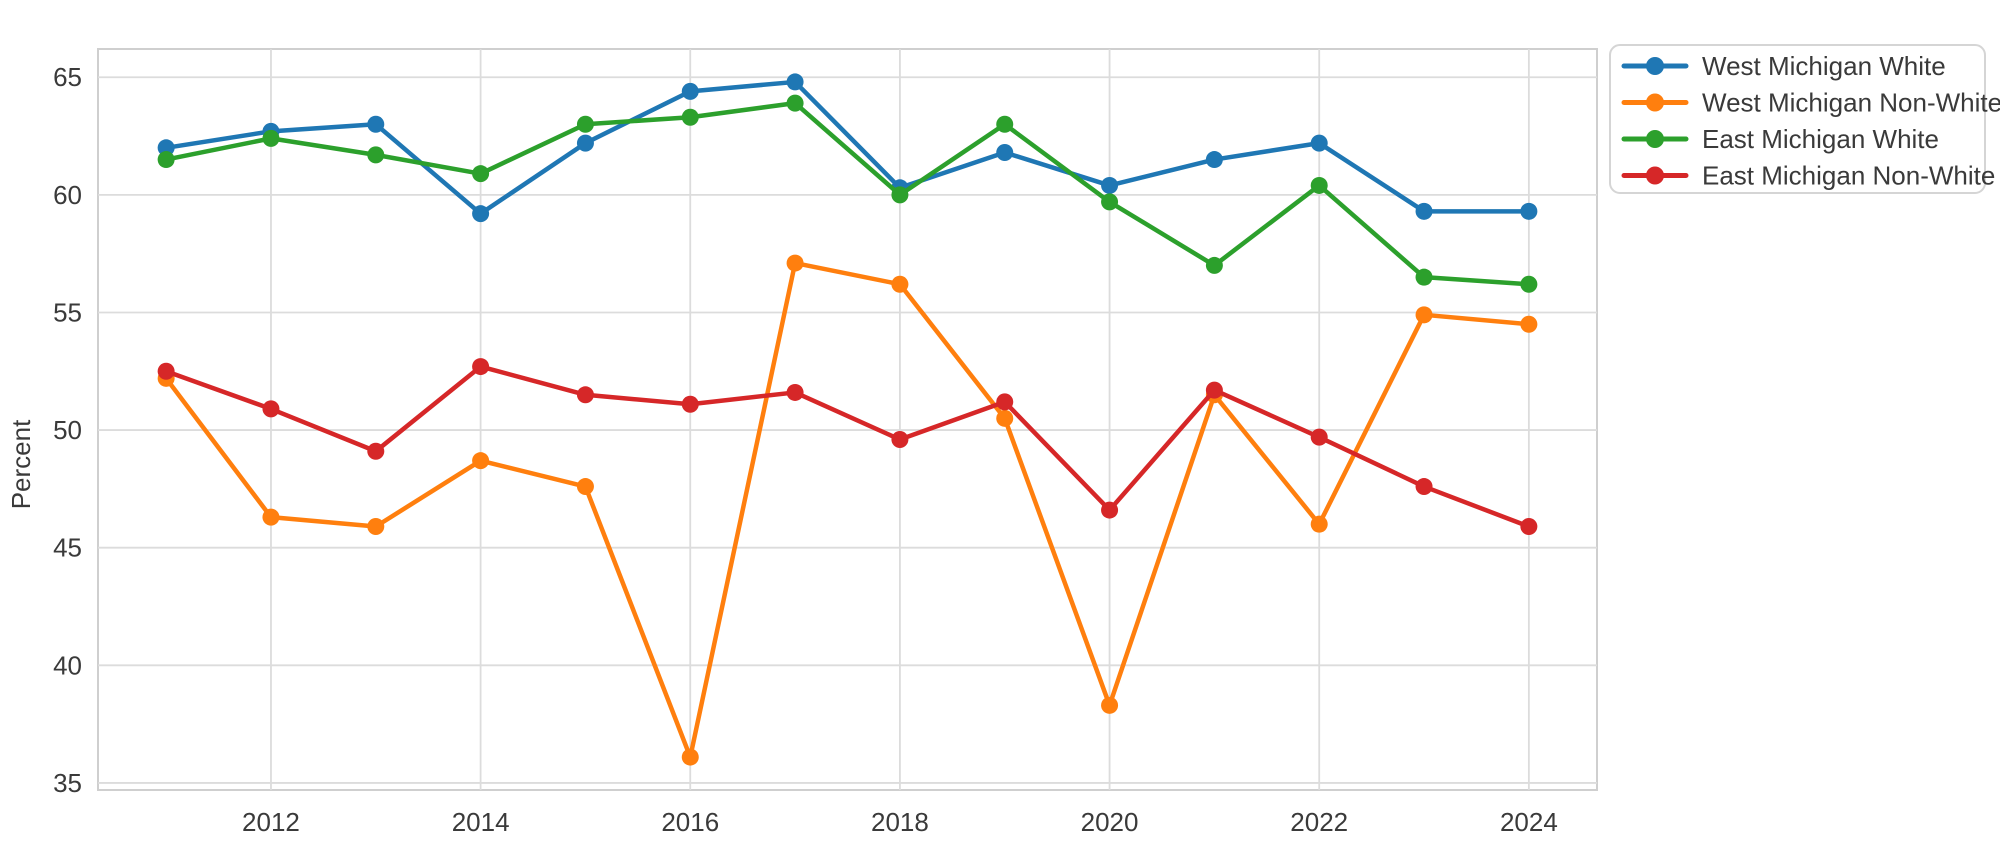 This screenshot has width=2000, height=855. Describe the element at coordinates (585, 395) in the screenshot. I see `data-point-east-michigan-non-white-2015` at that location.